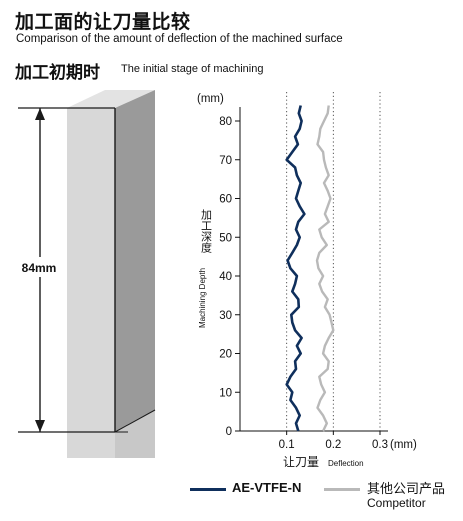 Image resolution: width=463 pixels, height=521 pixels. What do you see at coordinates (135, 261) in the screenshot?
I see `workpiece-side-face` at bounding box center [135, 261].